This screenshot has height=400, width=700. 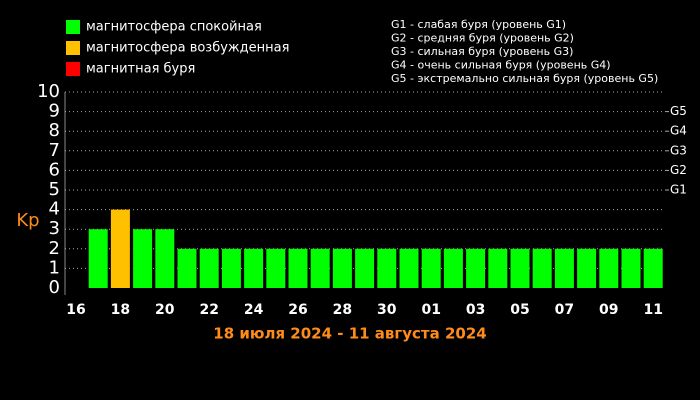 What do you see at coordinates (297, 310) in the screenshot?
I see `x-tick-label: 26` at bounding box center [297, 310].